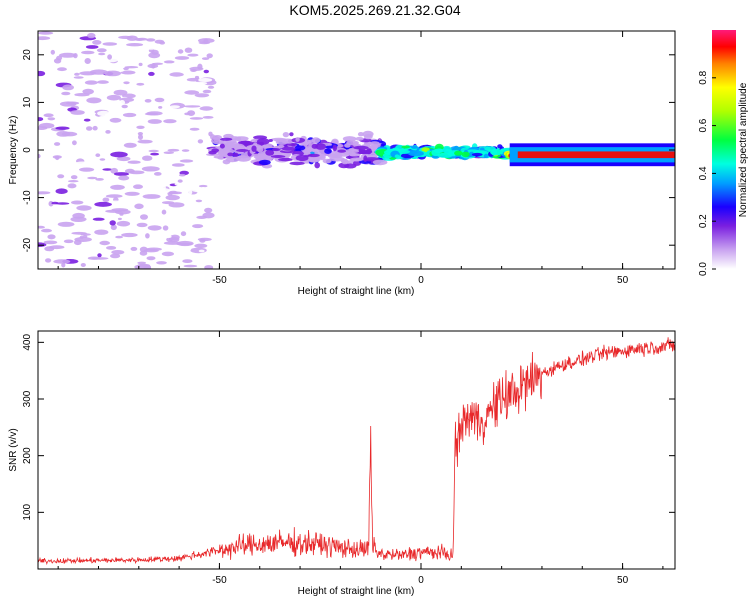 This screenshot has height=600, width=750. Describe the element at coordinates (724, 149) in the screenshot. I see `colorbar-gradient` at that location.